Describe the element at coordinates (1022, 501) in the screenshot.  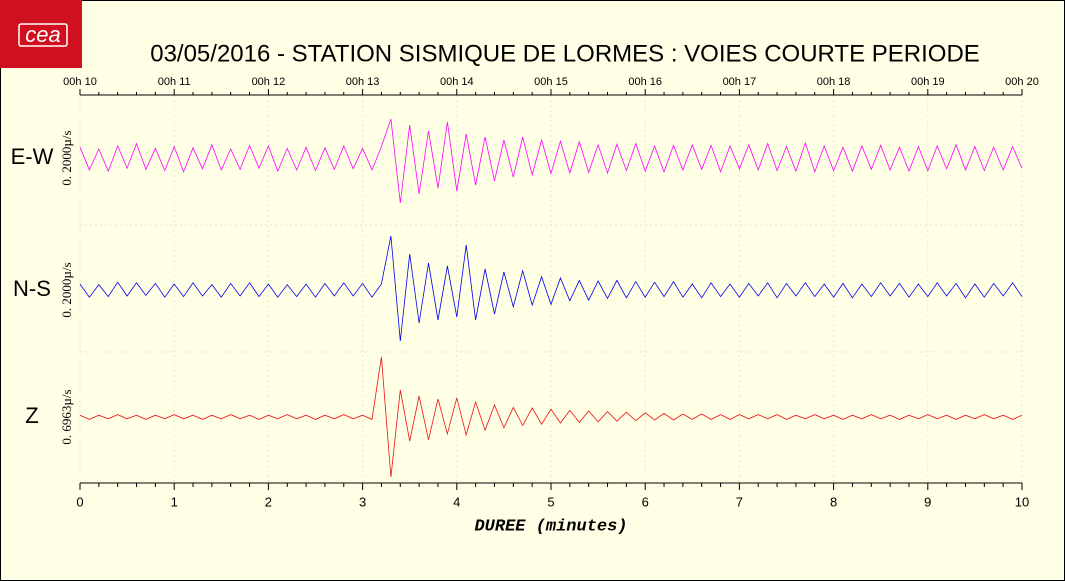
I see `x-tick-label: 10` at that location.